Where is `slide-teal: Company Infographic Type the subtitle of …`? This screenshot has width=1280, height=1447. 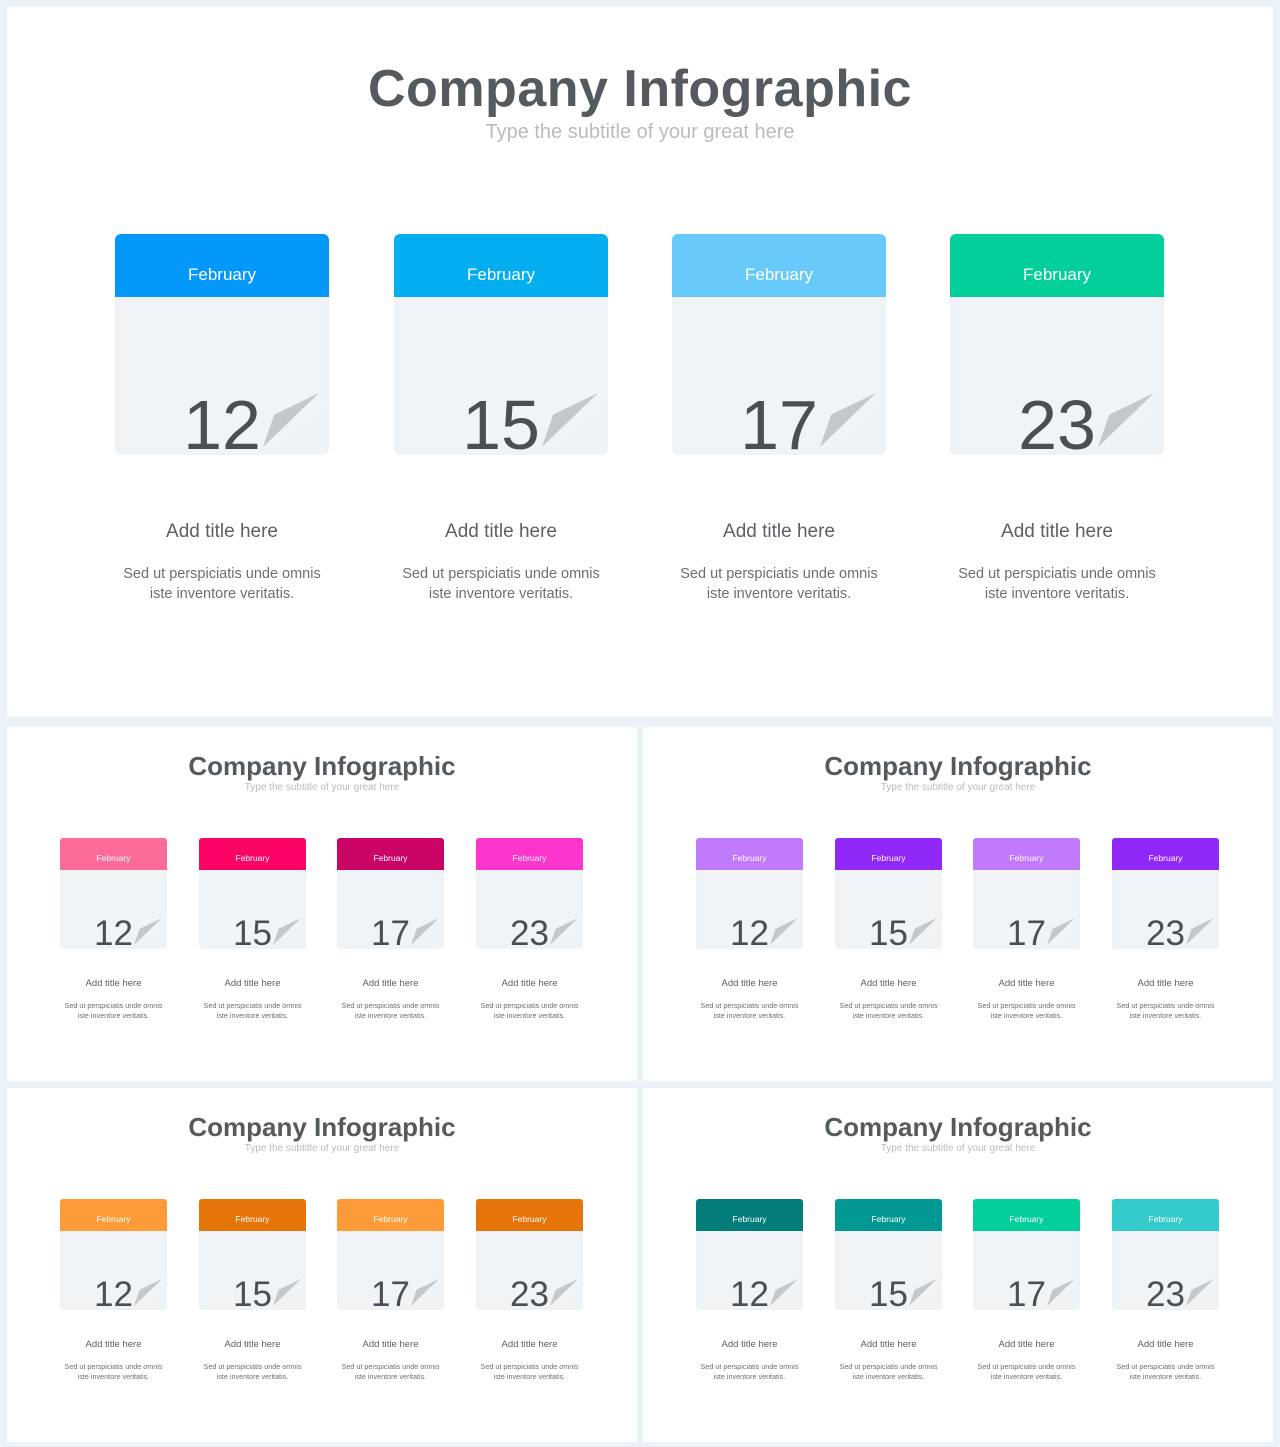 slide-teal: Company Infographic Type the subtitle of … is located at coordinates (958, 1265).